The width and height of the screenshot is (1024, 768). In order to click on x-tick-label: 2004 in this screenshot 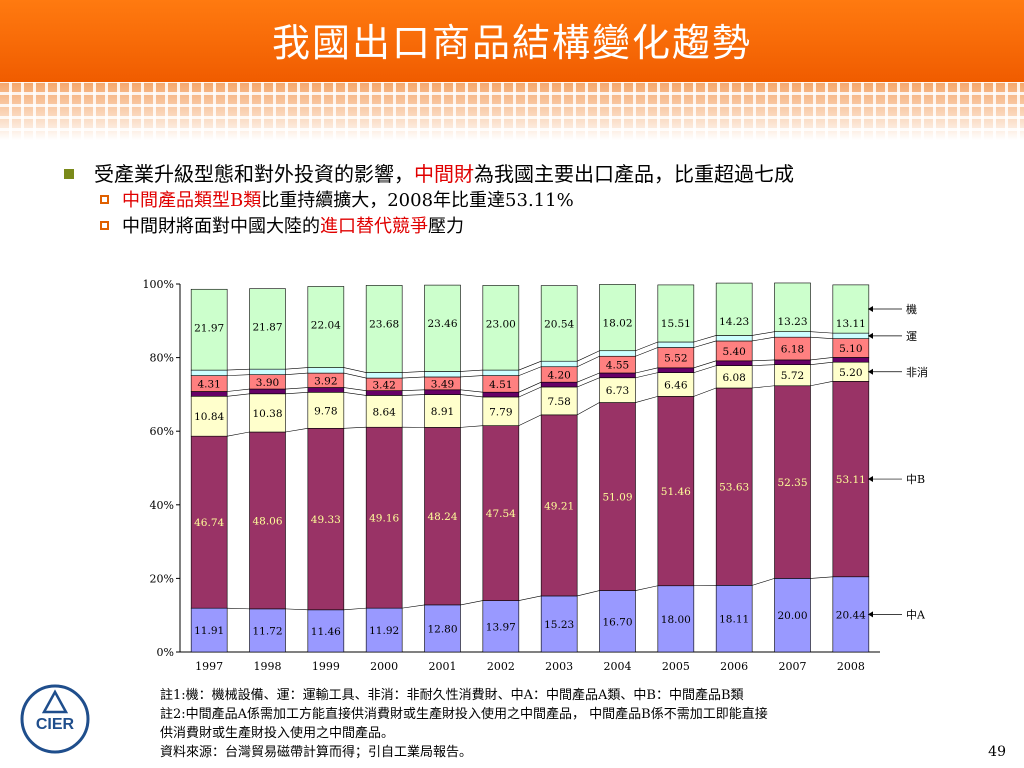, I will do `click(618, 666)`.